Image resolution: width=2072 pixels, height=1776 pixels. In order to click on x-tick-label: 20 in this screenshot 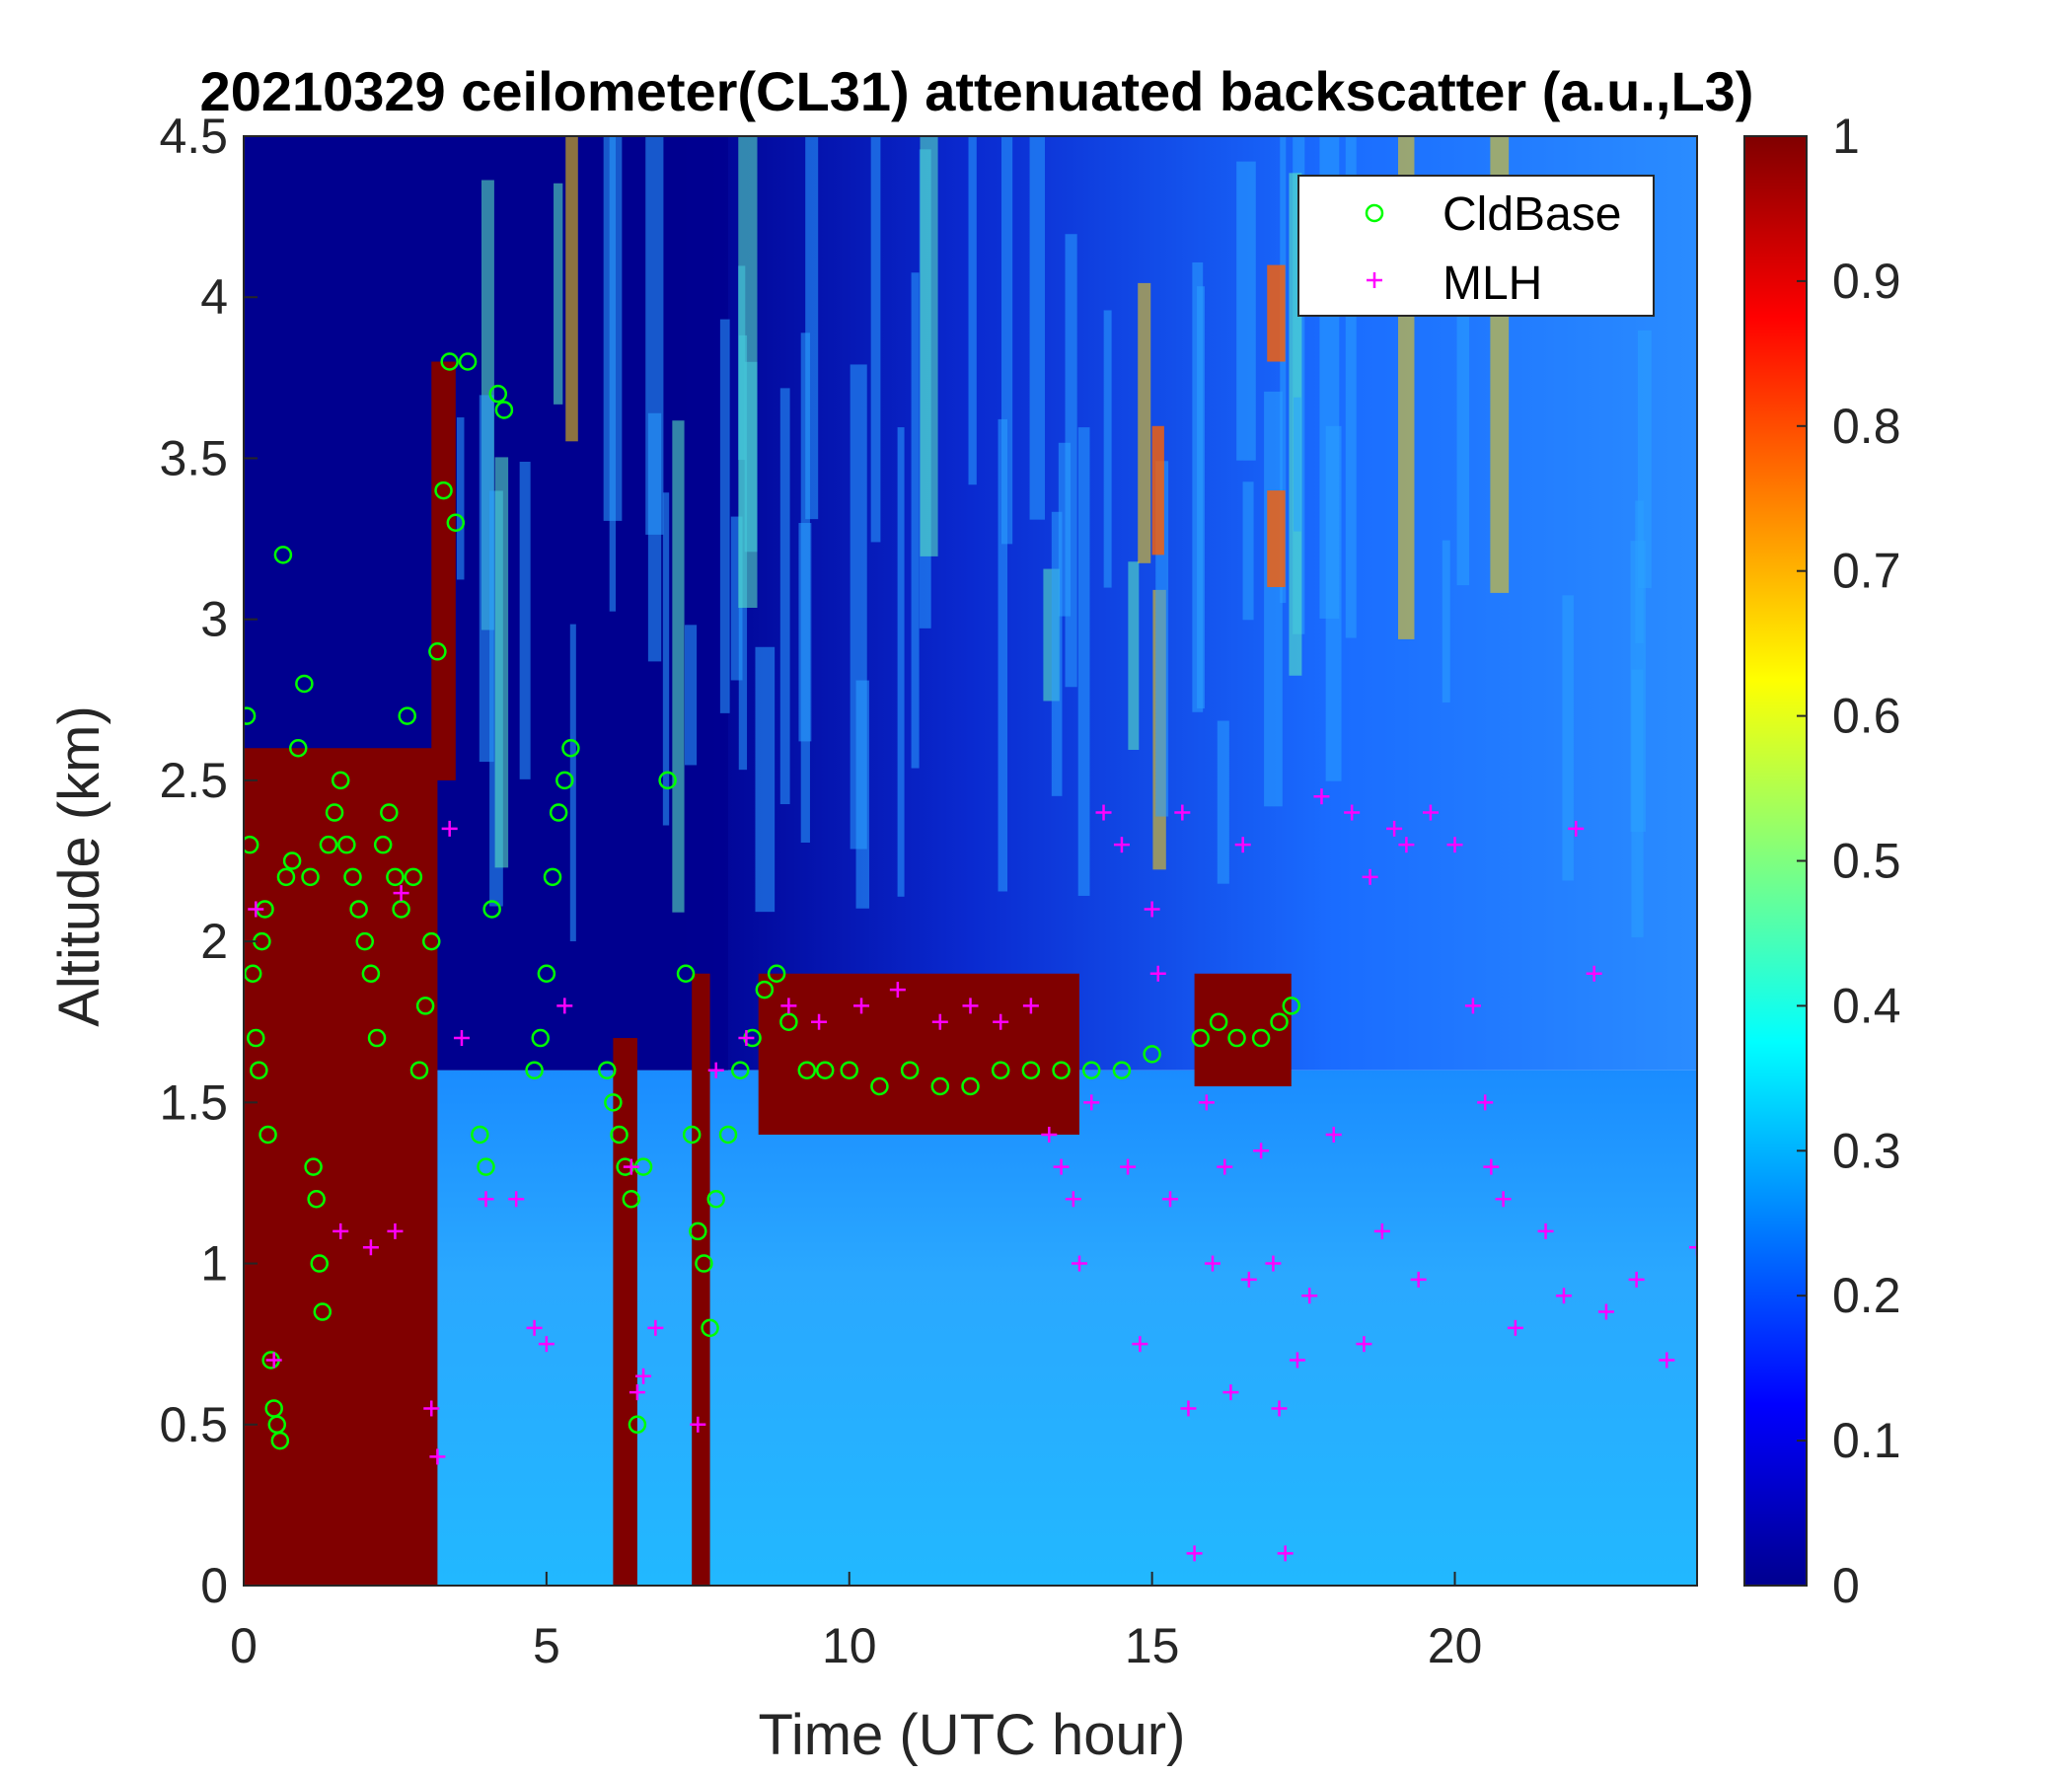, I will do `click(1455, 1646)`.